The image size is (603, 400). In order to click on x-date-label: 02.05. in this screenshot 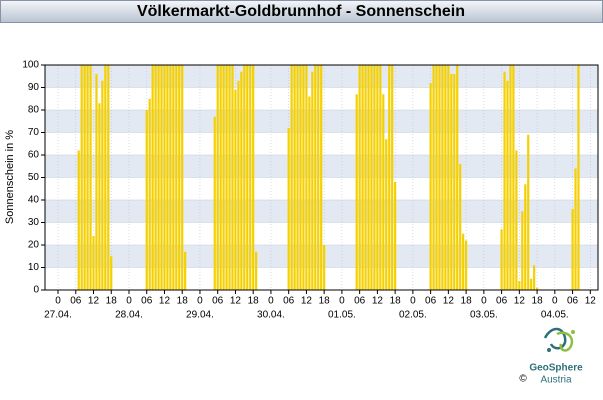, I will do `click(413, 315)`.